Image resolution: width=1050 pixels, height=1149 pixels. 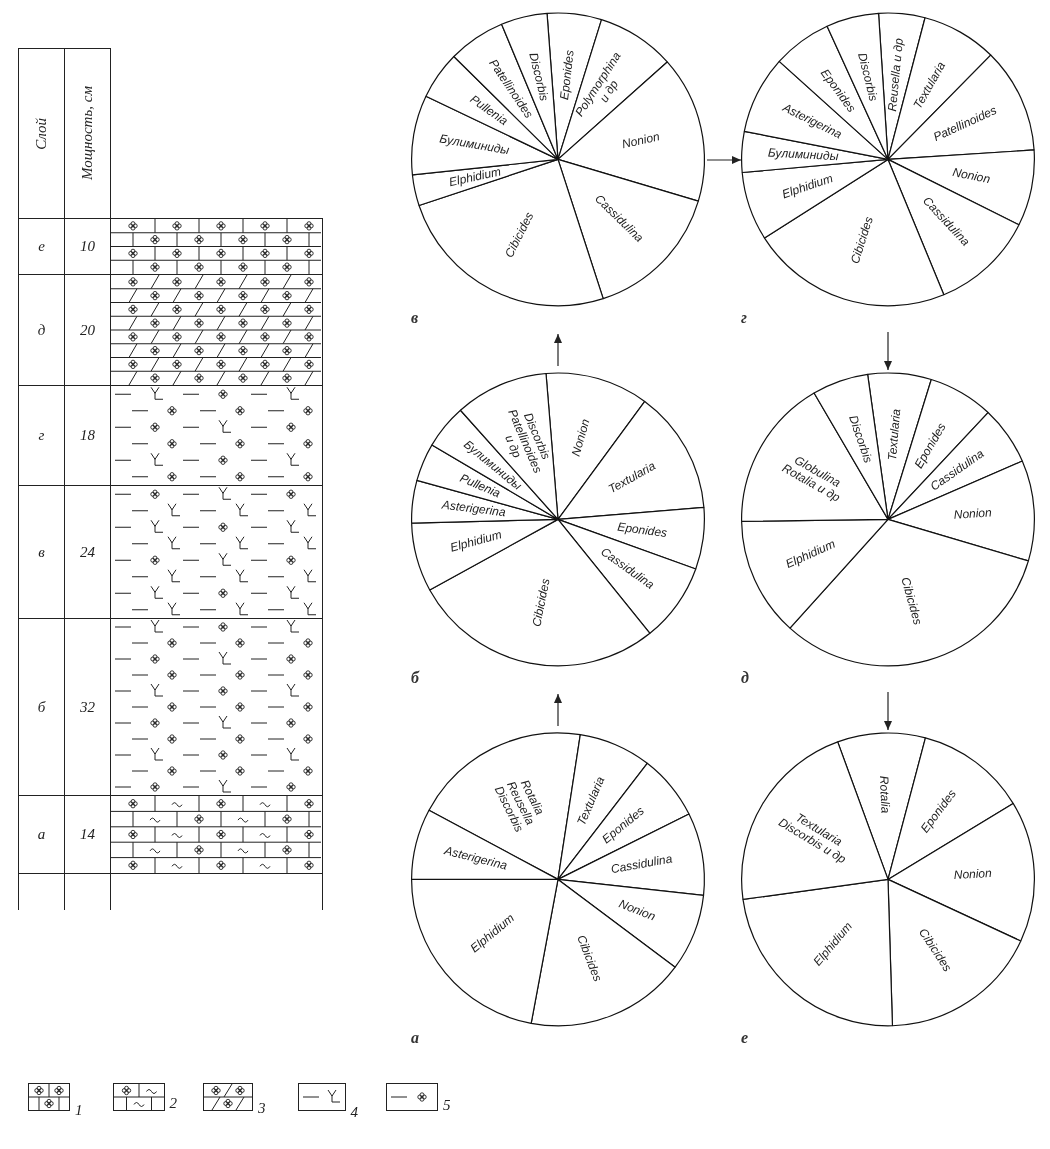 I want to click on category-label: в, so click(x=41, y=552).